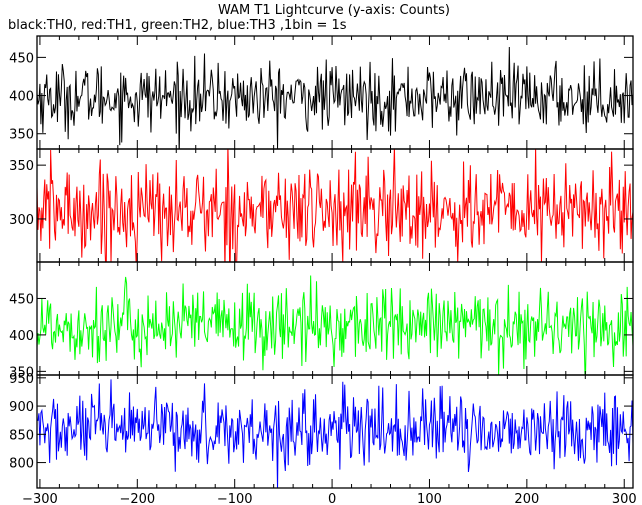 The width and height of the screenshot is (642, 505). I want to click on y-tick-label: 850, so click(21, 435).